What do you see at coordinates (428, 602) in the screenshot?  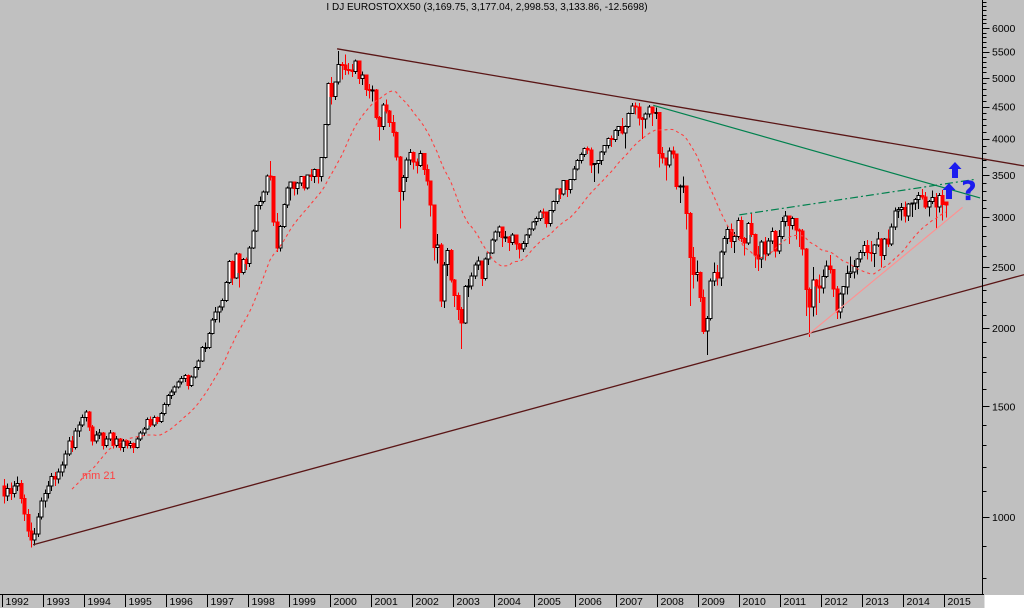 I see `x-axis-label: 2002` at bounding box center [428, 602].